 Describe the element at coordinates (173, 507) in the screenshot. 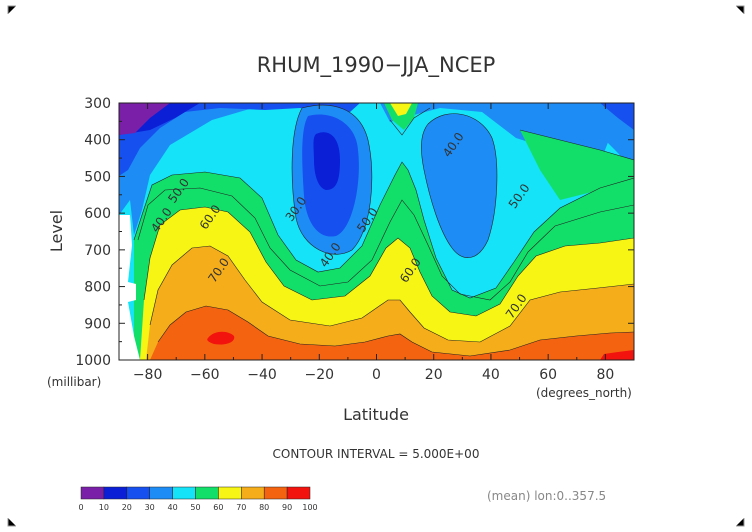

I see `colorbar-label: 40` at that location.